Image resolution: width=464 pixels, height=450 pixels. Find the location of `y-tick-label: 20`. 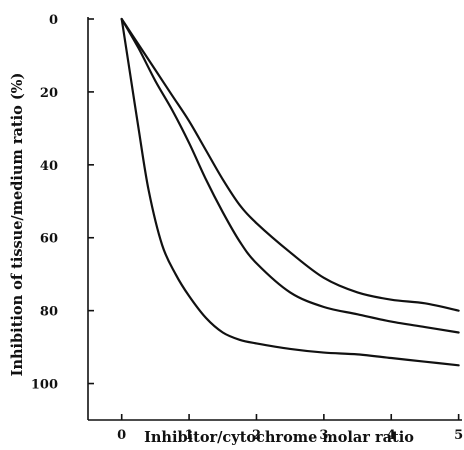

y-tick-label: 20 is located at coordinates (49, 93).